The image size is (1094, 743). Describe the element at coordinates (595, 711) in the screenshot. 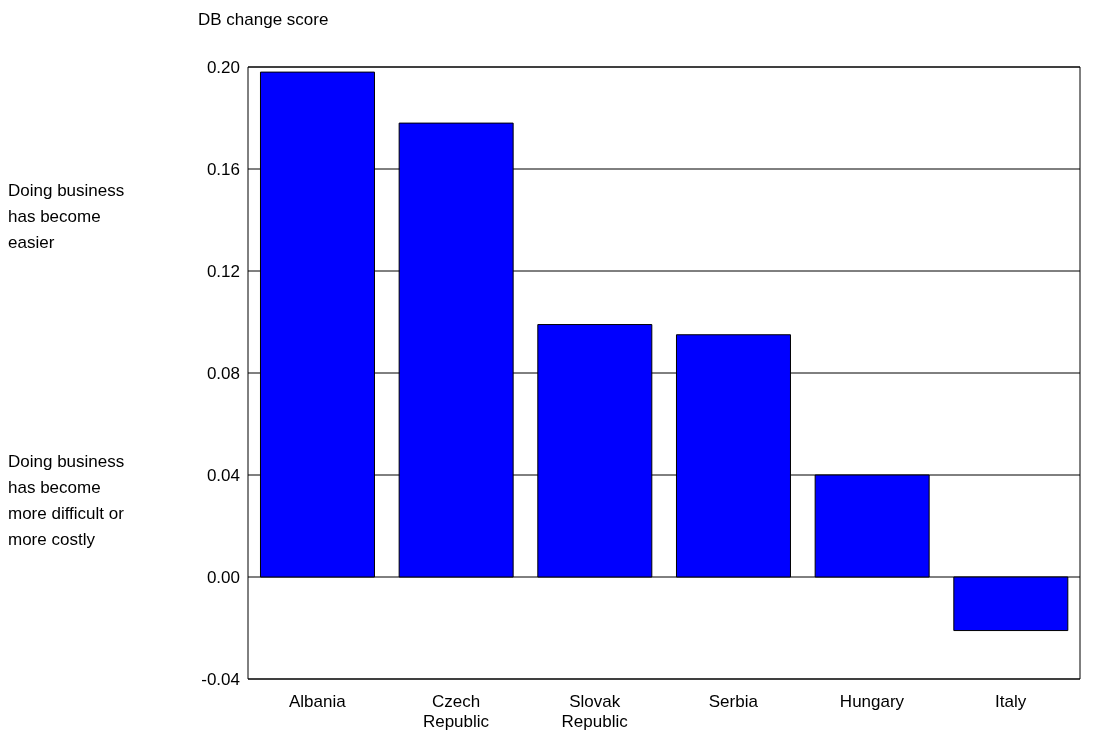

I see `x-tick-label: Slovak Republic` at that location.